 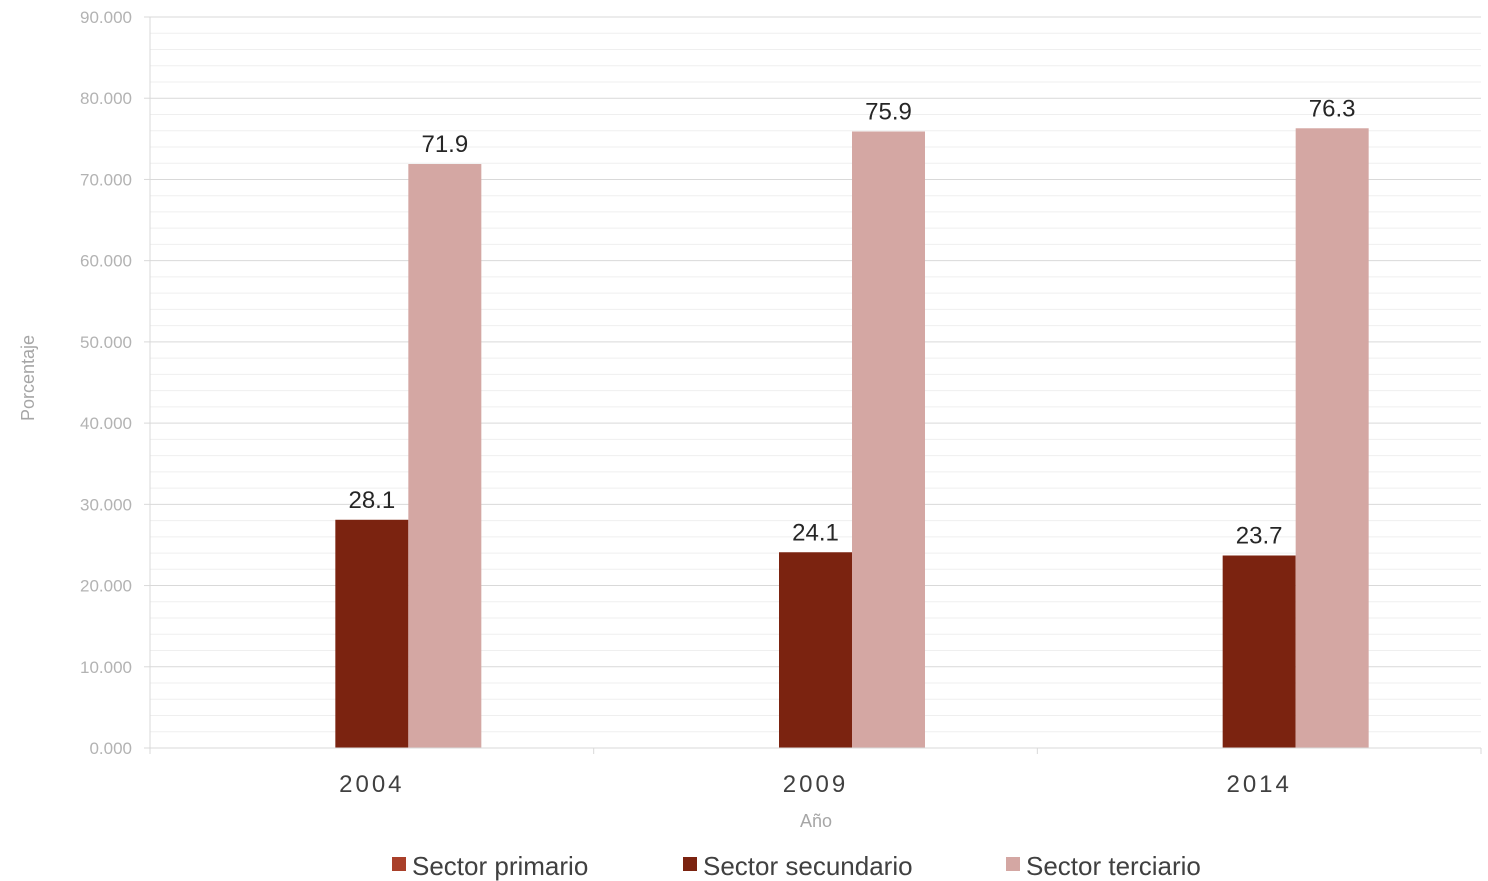 I want to click on data-label: 71.9, so click(x=444, y=144).